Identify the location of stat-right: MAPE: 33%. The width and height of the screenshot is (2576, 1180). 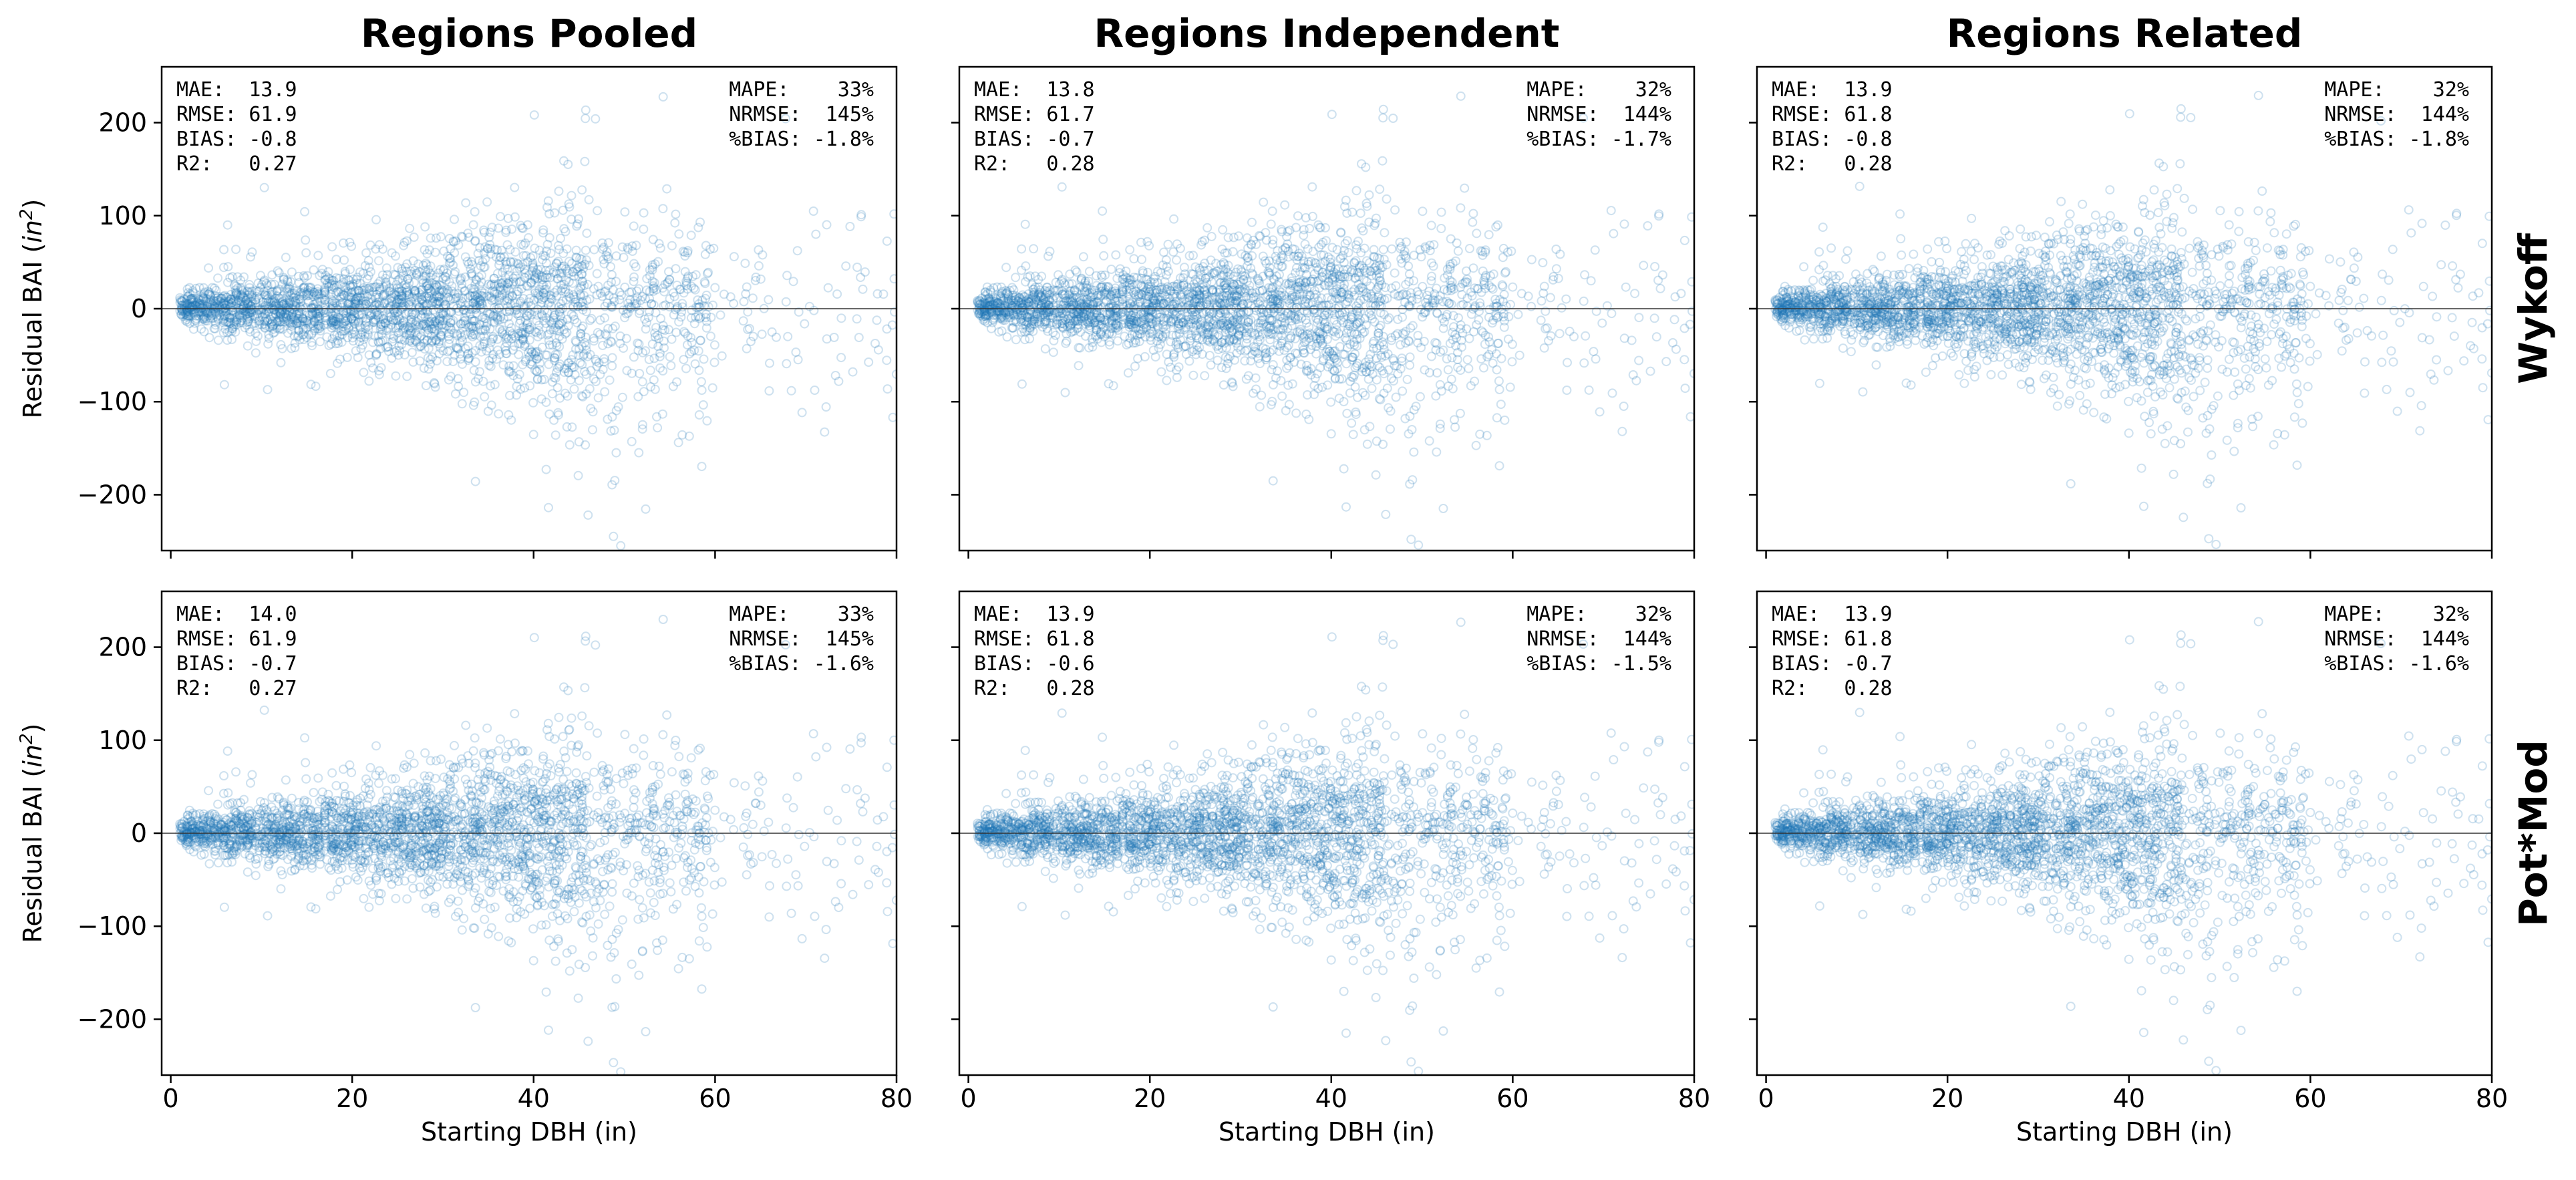
(801, 90).